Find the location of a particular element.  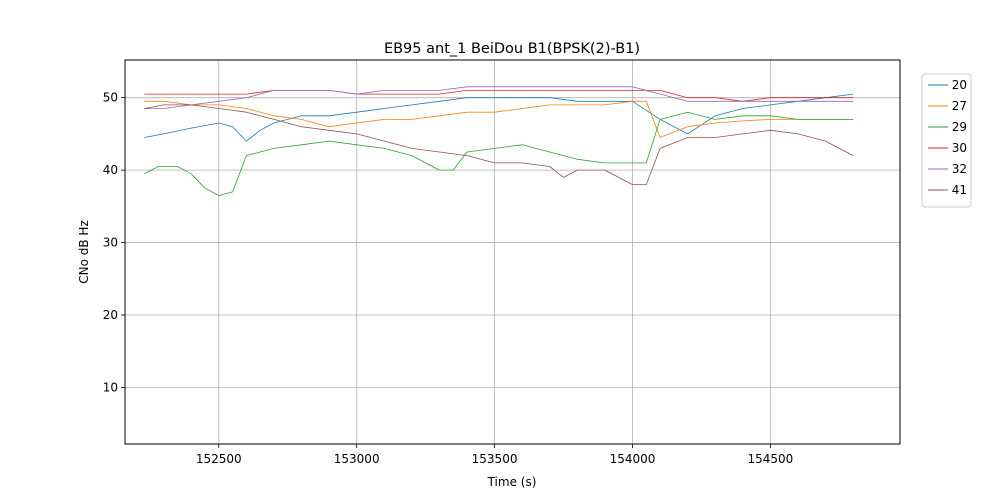

legend-label-20: 20 is located at coordinates (959, 85).